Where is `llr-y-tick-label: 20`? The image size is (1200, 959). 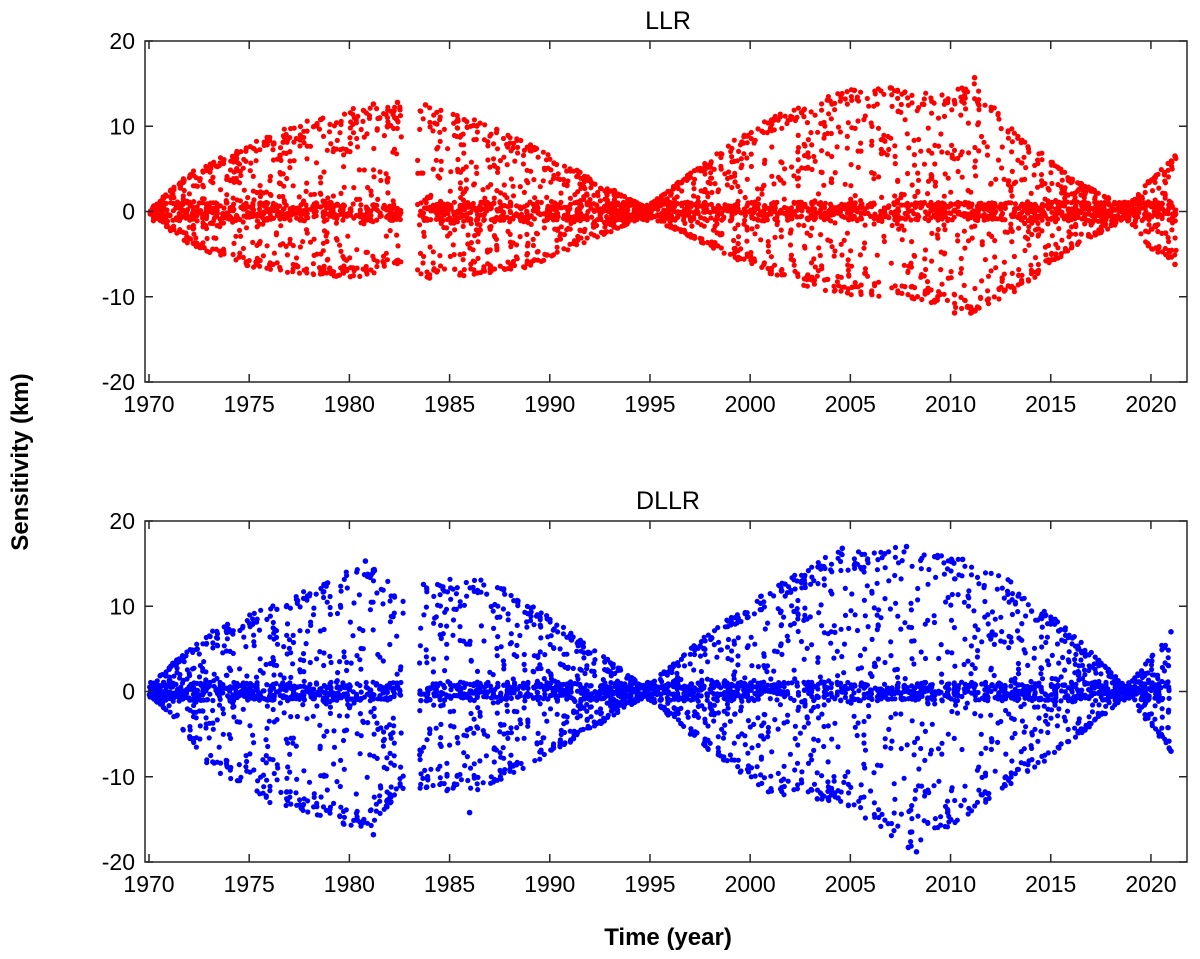
llr-y-tick-label: 20 is located at coordinates (122, 41).